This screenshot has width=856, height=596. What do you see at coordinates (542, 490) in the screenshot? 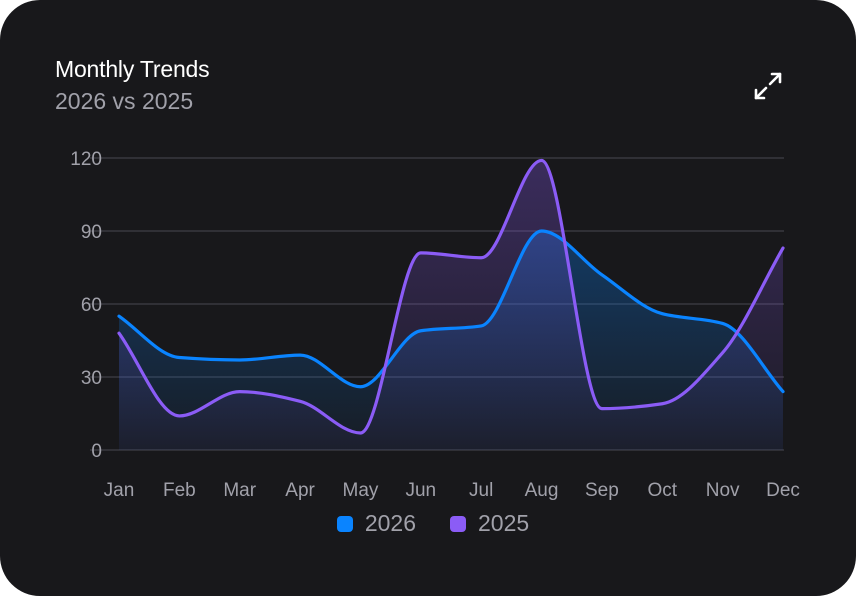
I see `x-tick-label-aug: Aug` at bounding box center [542, 490].